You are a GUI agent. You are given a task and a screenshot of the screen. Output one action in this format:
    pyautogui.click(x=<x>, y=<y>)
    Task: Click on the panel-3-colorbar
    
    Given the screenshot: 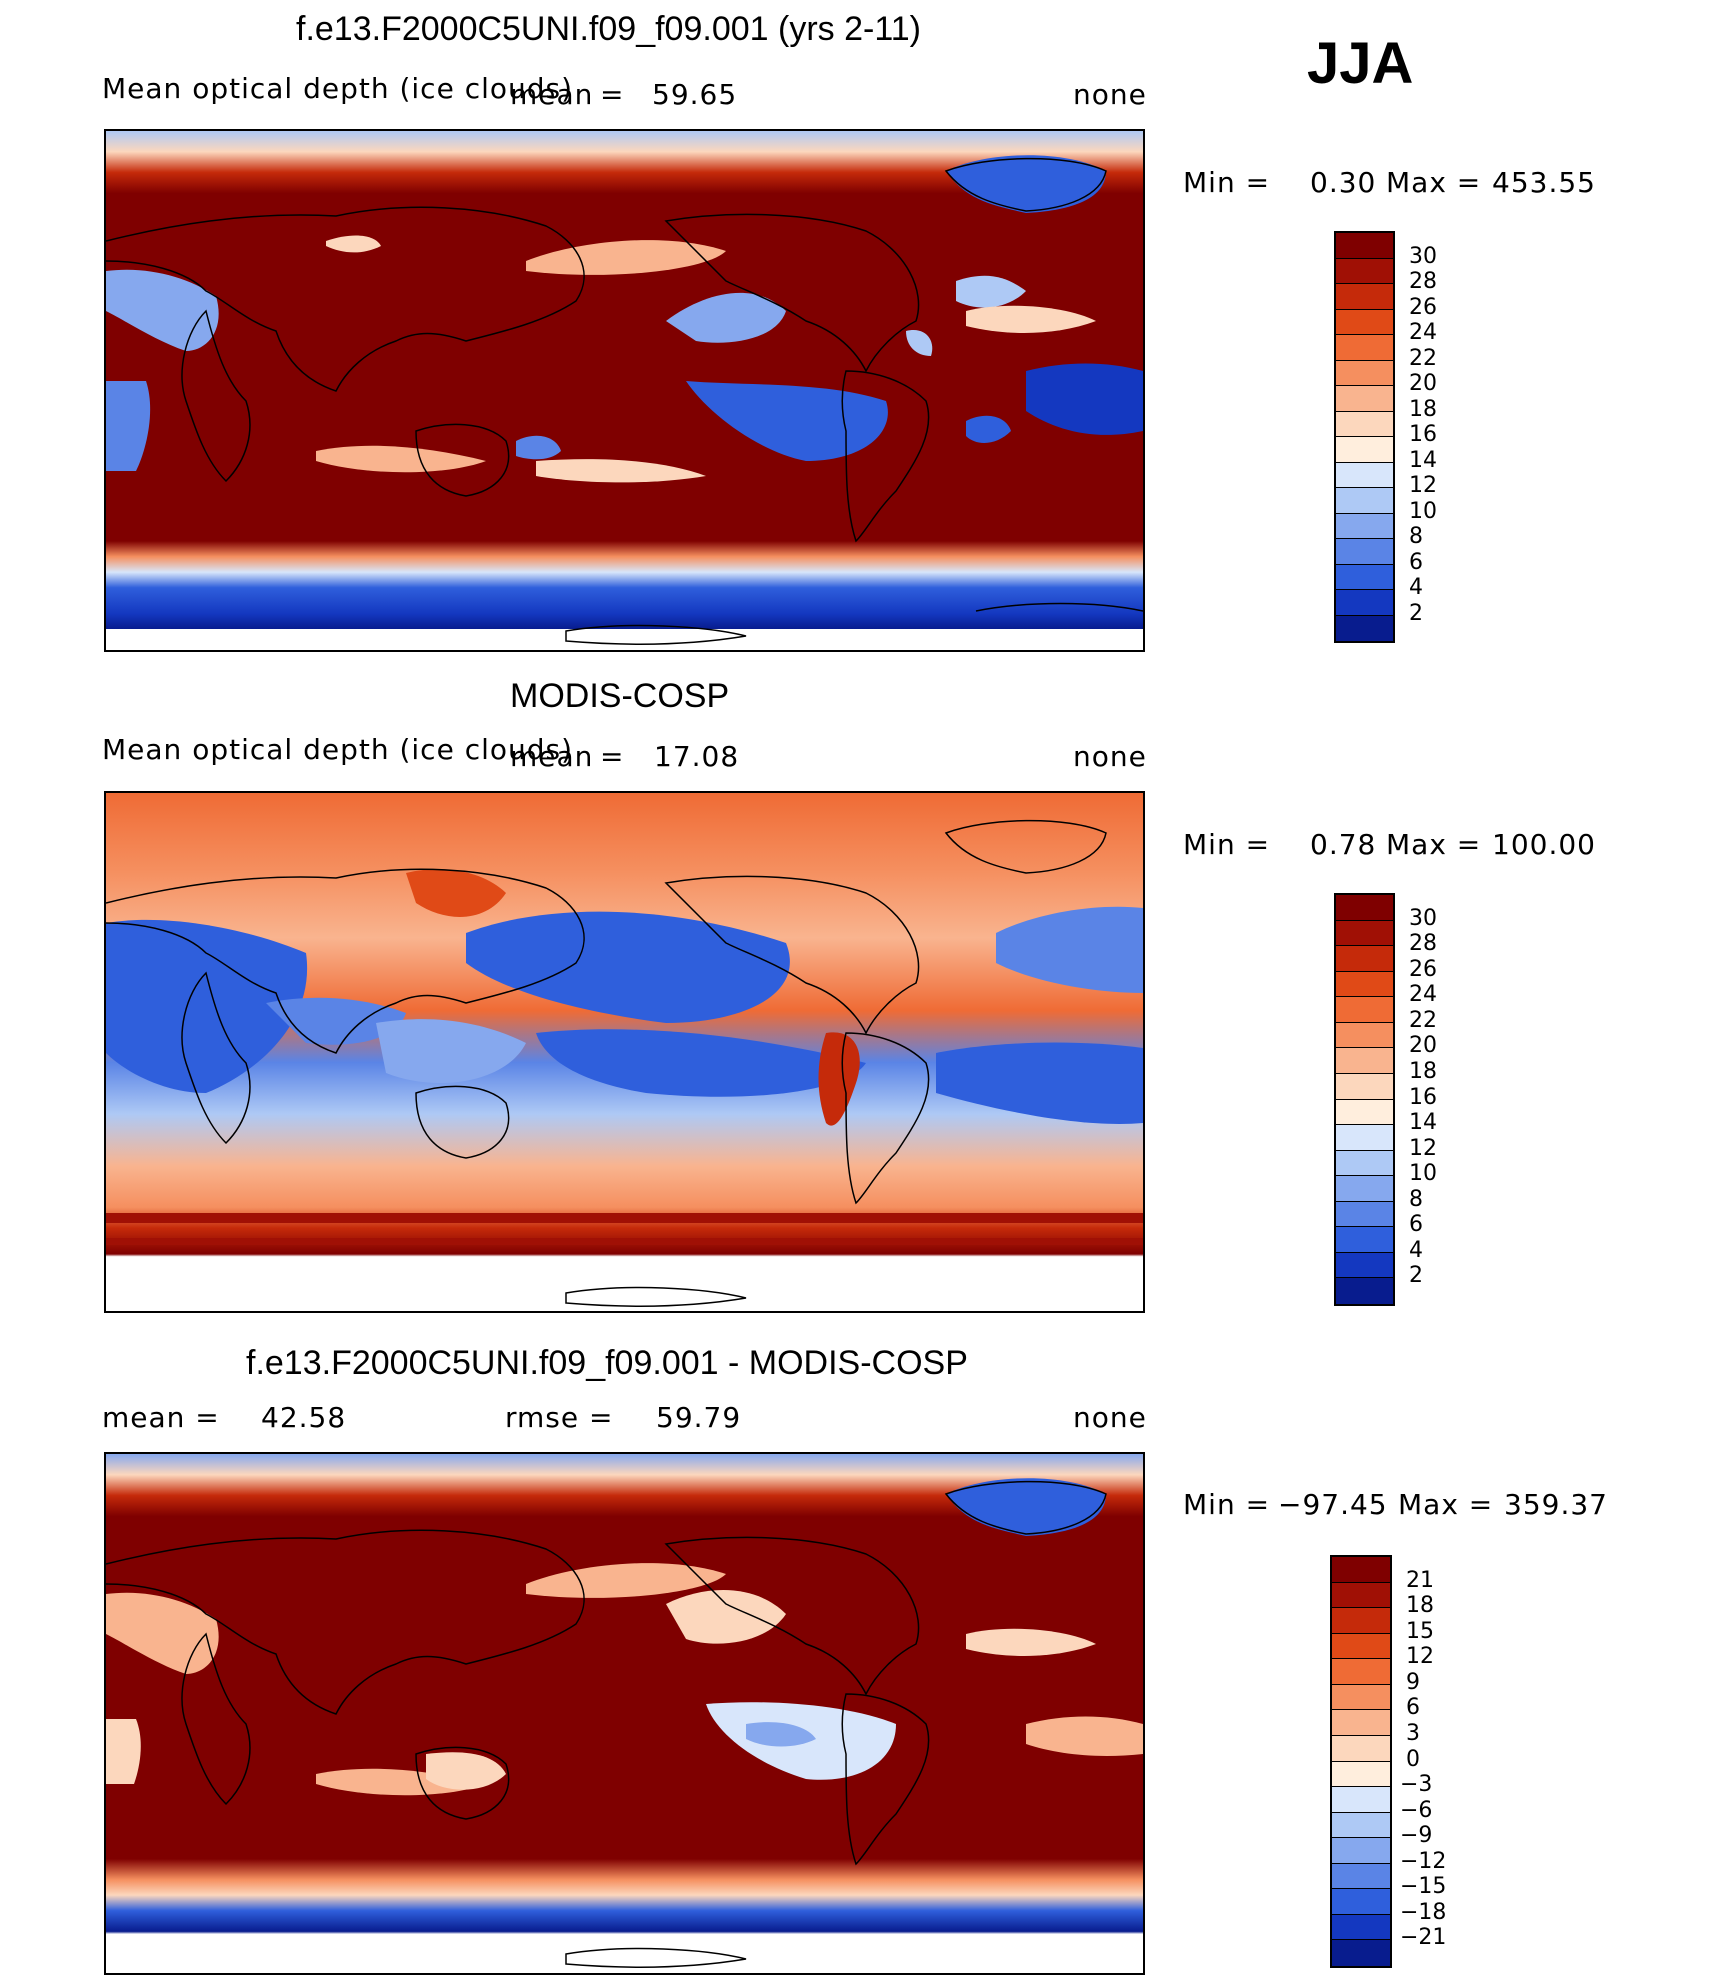 What is the action you would take?
    pyautogui.click(x=1361, y=1761)
    